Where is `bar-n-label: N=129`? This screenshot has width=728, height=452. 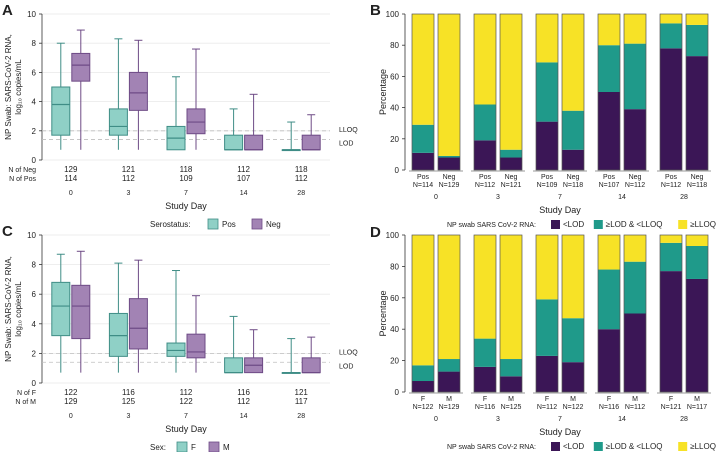 bar-n-label: N=129 is located at coordinates (449, 185).